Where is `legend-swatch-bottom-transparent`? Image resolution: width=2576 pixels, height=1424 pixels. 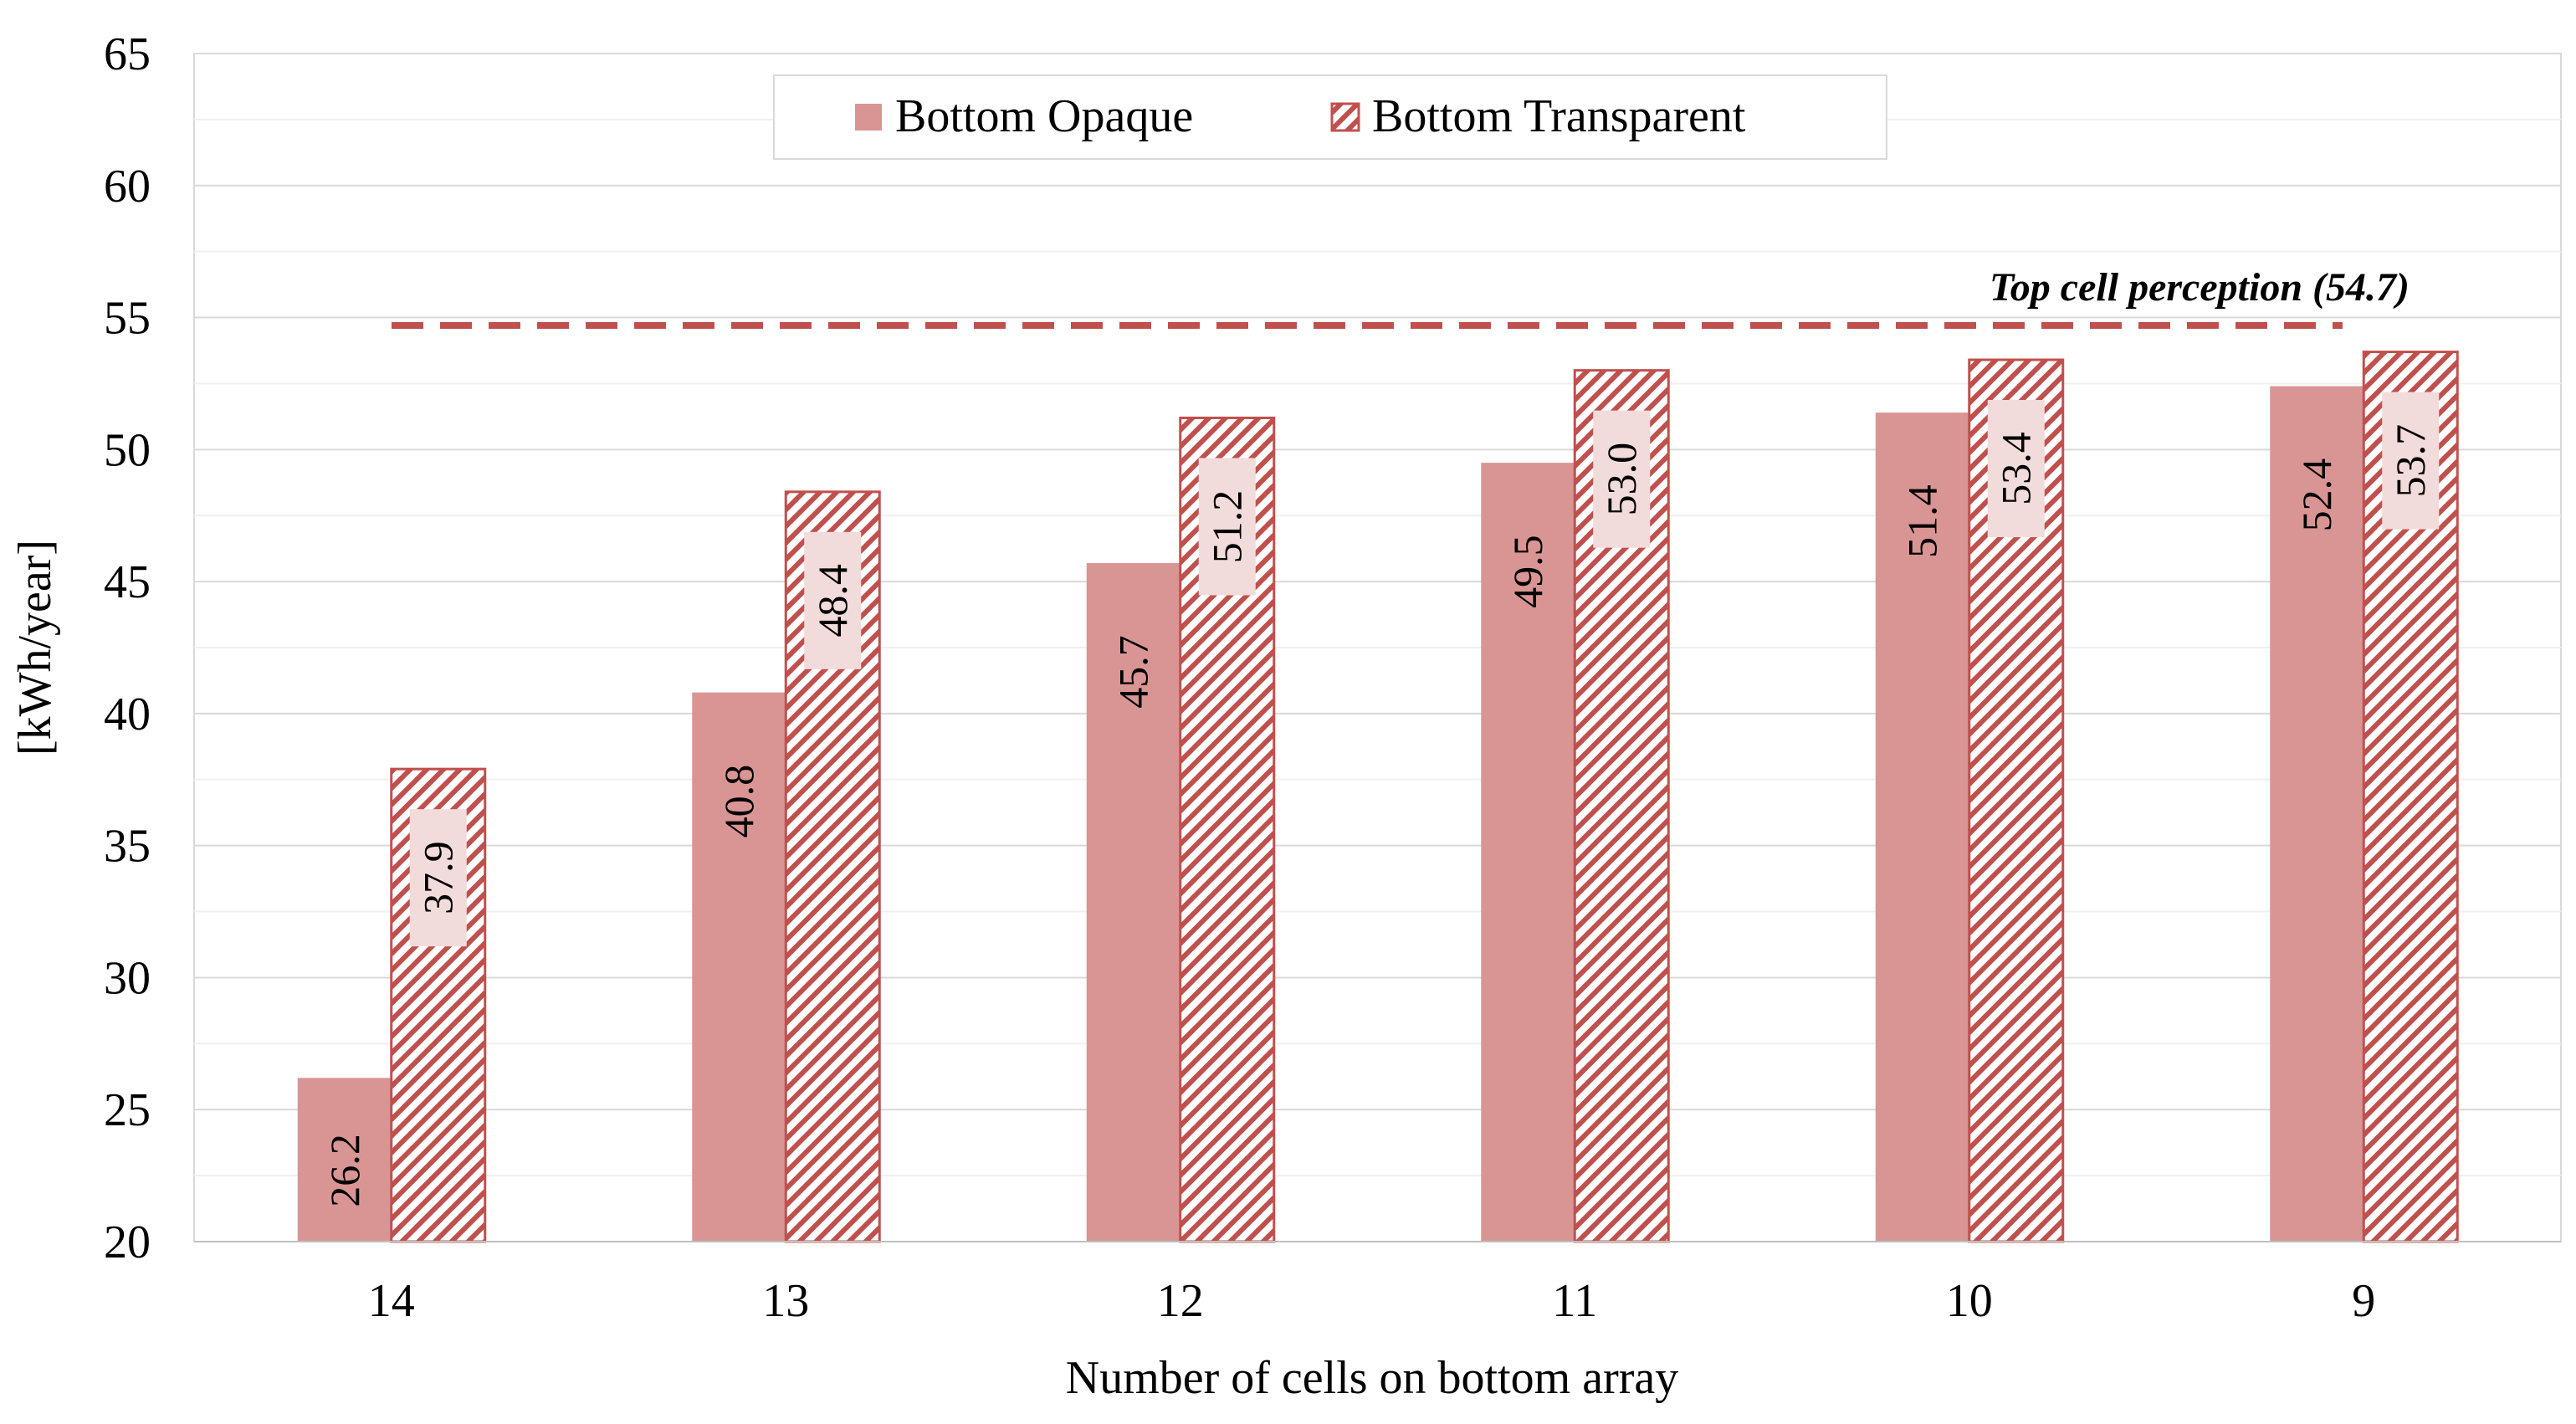 legend-swatch-bottom-transparent is located at coordinates (1345, 117).